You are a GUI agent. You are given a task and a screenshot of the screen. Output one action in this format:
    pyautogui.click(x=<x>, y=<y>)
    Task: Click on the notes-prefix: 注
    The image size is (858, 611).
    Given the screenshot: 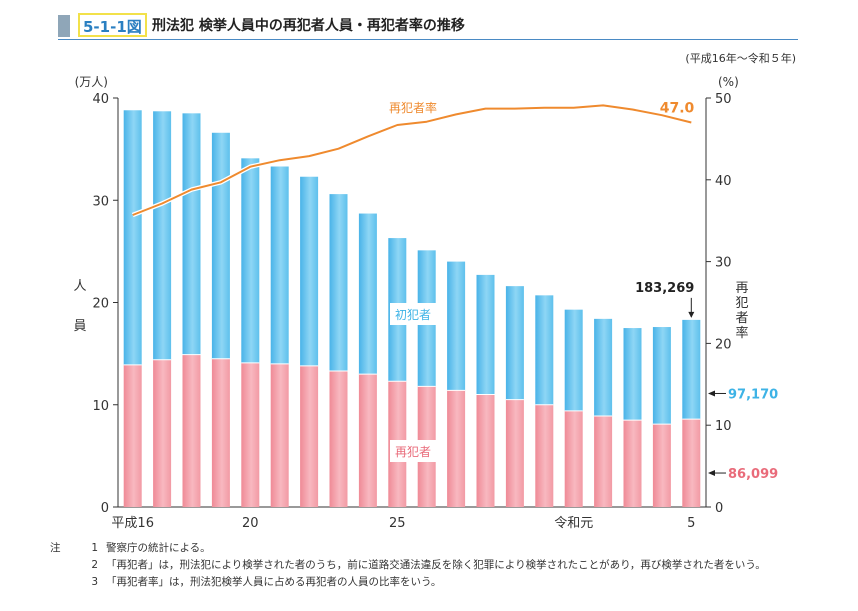 What is the action you would take?
    pyautogui.click(x=55, y=548)
    